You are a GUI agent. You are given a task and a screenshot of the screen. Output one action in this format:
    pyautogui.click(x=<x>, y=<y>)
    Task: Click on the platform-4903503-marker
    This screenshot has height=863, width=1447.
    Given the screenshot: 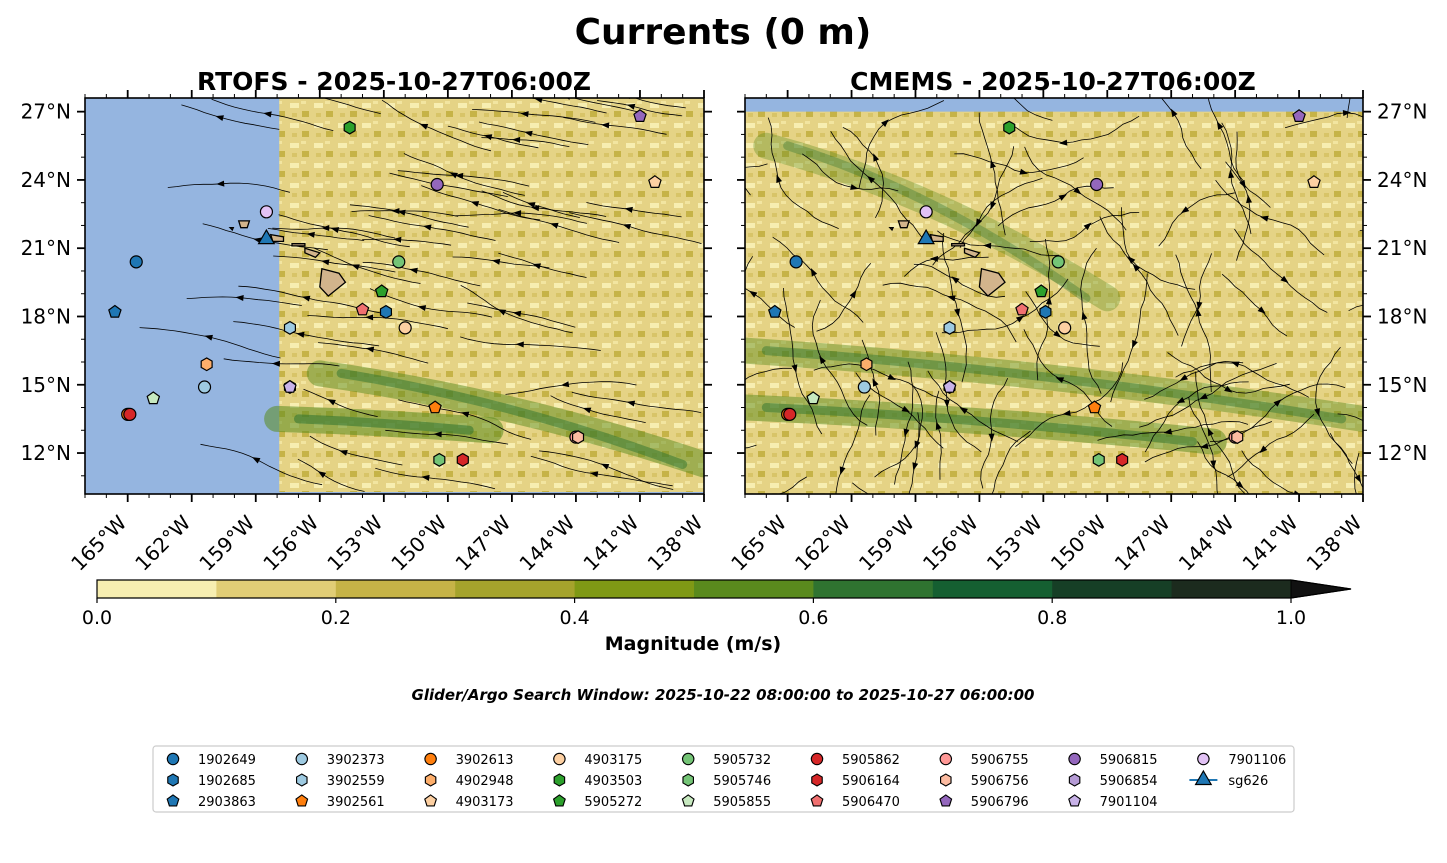 What is the action you would take?
    pyautogui.click(x=349, y=127)
    